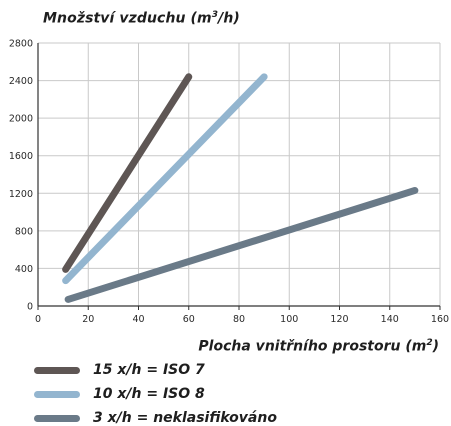 The width and height of the screenshot is (451, 426). What do you see at coordinates (88, 319) in the screenshot?
I see `x-tick-label-20: 20` at bounding box center [88, 319].